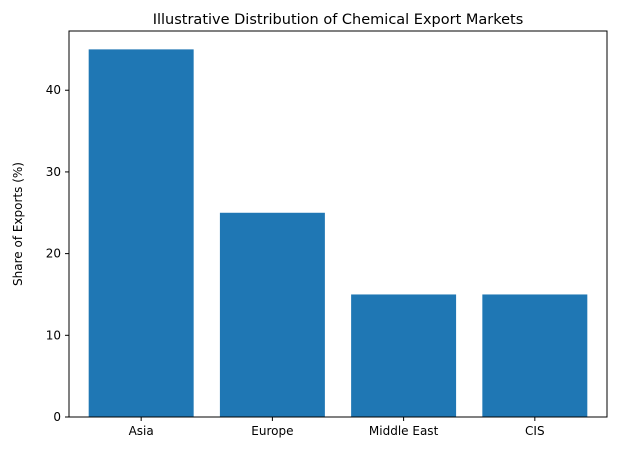 Image resolution: width=630 pixels, height=457 pixels. What do you see at coordinates (141, 233) in the screenshot?
I see `bar-asia` at bounding box center [141, 233].